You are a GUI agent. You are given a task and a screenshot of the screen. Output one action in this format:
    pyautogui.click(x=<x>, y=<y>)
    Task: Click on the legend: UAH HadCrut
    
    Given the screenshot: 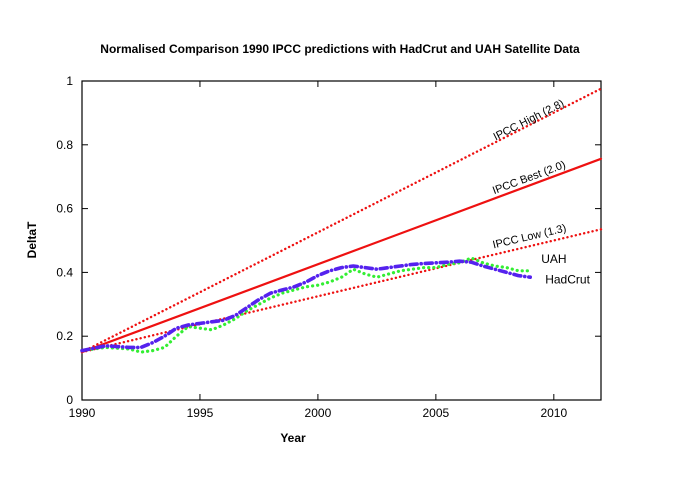 What is the action you would take?
    pyautogui.click(x=565, y=269)
    